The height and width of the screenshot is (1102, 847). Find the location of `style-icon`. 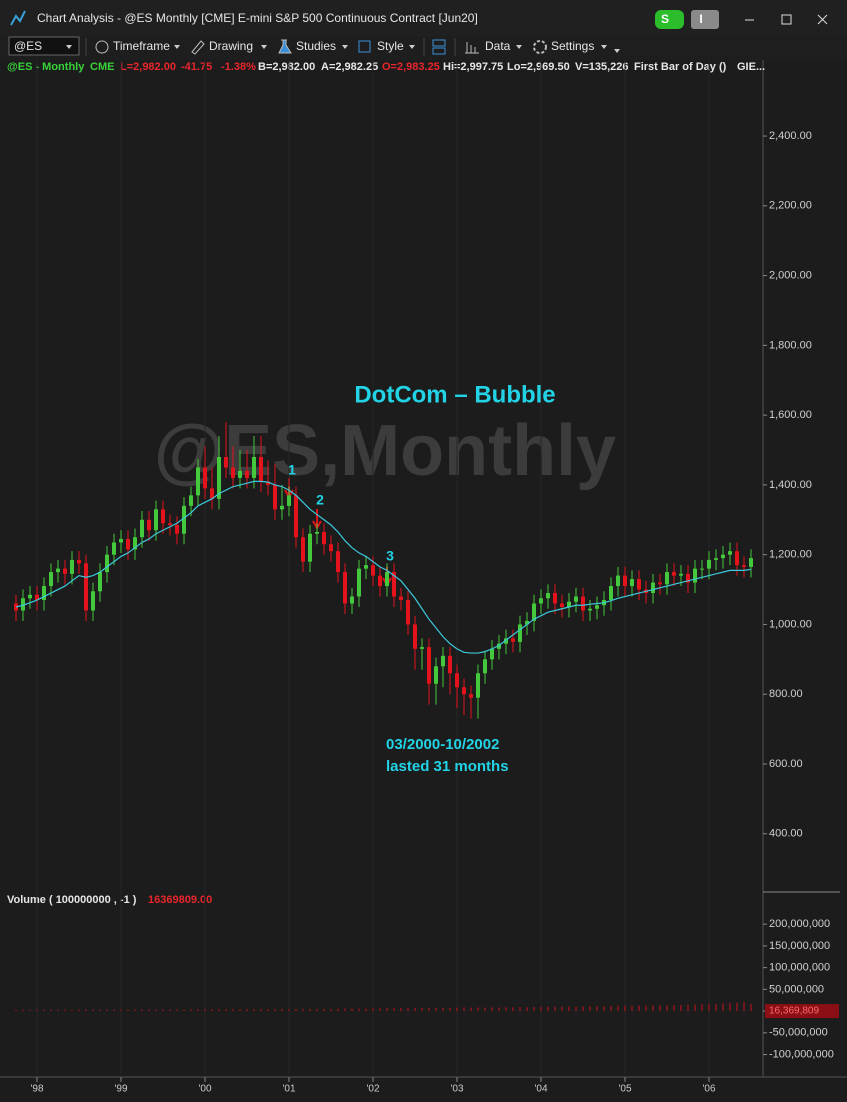

style-icon is located at coordinates (364, 46).